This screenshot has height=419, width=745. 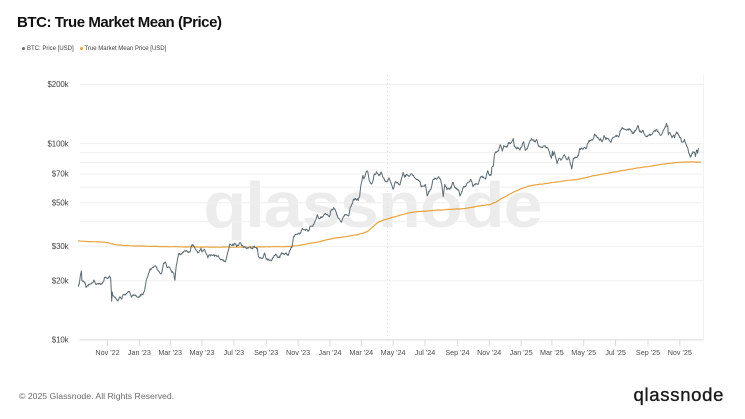 What do you see at coordinates (680, 352) in the screenshot?
I see `svg-text: Nov '25` at bounding box center [680, 352].